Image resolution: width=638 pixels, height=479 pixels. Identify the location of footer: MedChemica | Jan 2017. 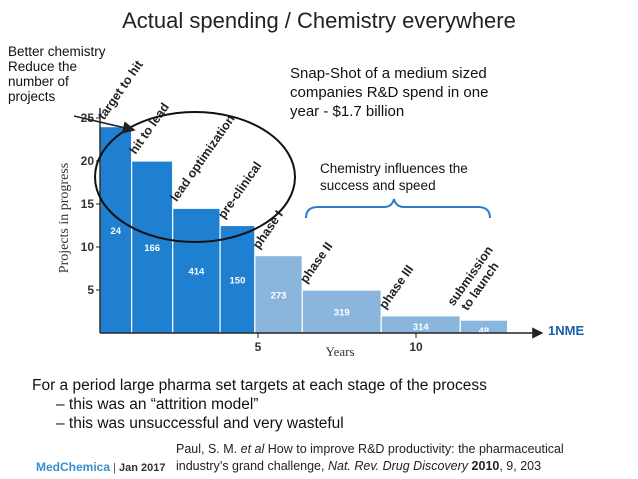
(101, 467).